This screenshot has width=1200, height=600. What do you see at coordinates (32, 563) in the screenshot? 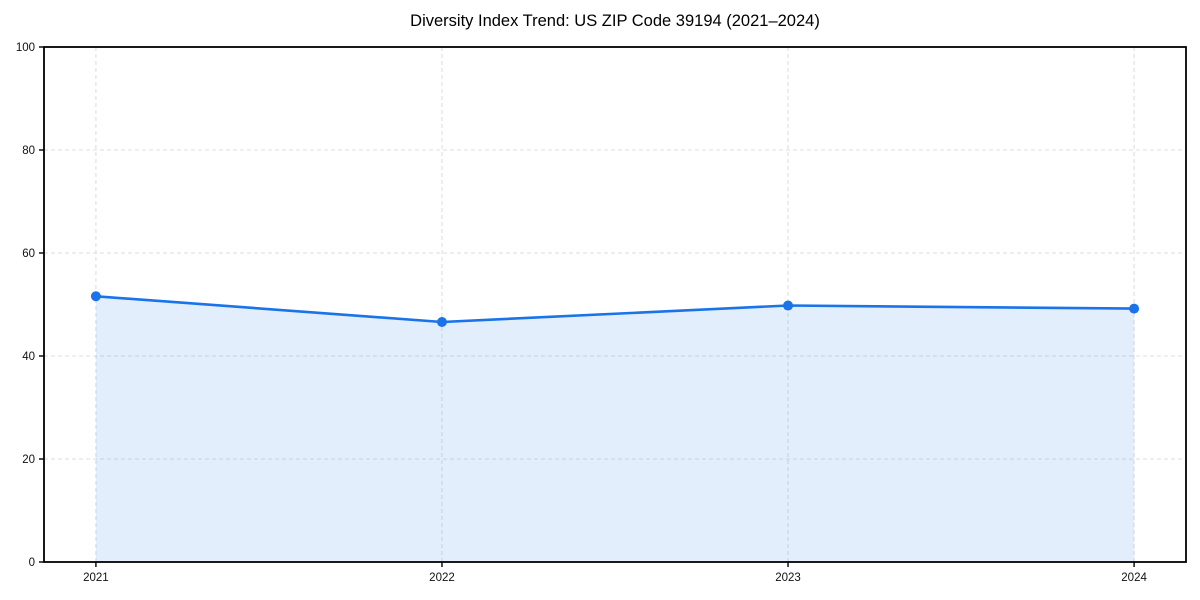
I see `y-tick-label: 0` at bounding box center [32, 563].